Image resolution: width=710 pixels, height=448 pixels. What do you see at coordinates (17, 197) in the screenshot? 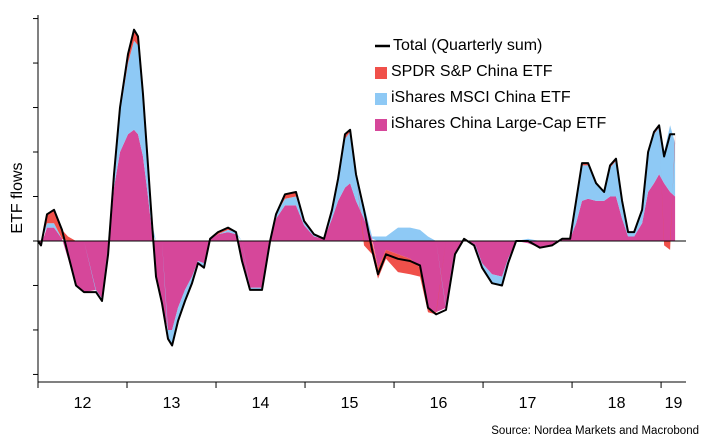
I see `y-axis-label: ETF flows` at bounding box center [17, 197].